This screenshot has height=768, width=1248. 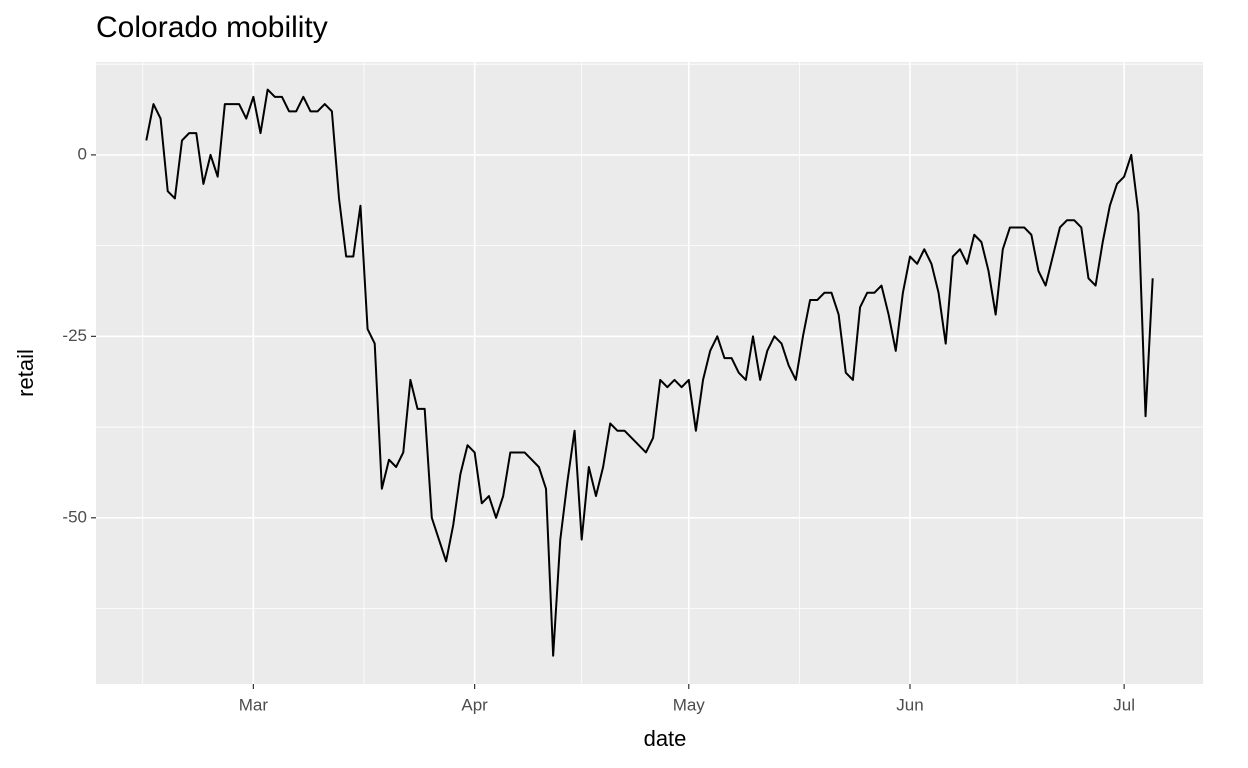 I want to click on x-tick-label: Jun, so click(x=909, y=704).